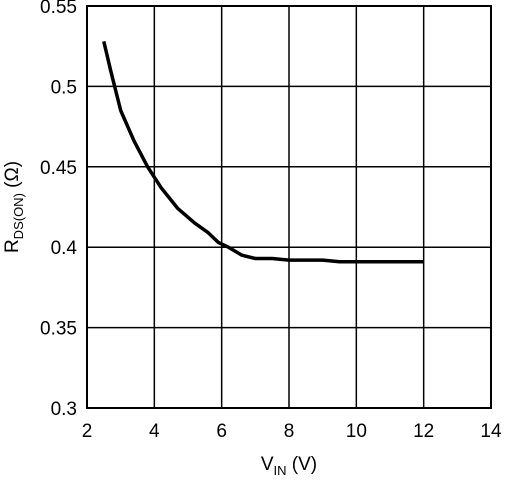 The height and width of the screenshot is (480, 517). I want to click on y-tick-label: 0.4, so click(64, 248).